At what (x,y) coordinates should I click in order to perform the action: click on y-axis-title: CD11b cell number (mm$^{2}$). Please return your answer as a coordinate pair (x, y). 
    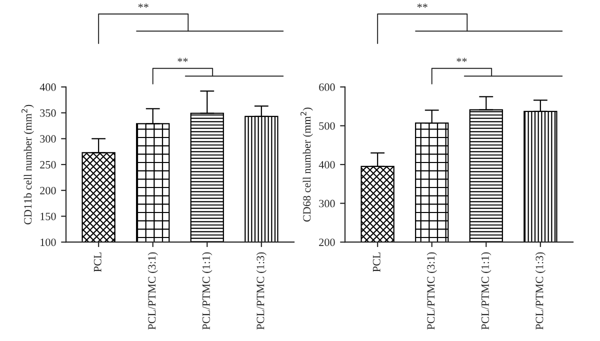
    Looking at the image, I should click on (28, 164).